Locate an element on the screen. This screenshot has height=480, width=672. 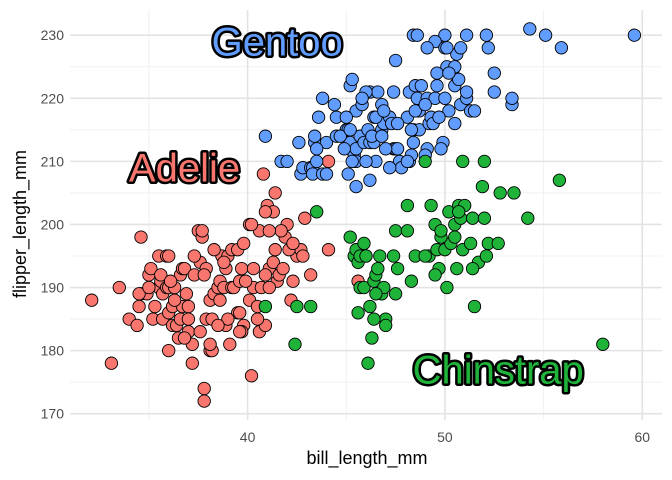
y-tick-label: 210 is located at coordinates (53, 161).